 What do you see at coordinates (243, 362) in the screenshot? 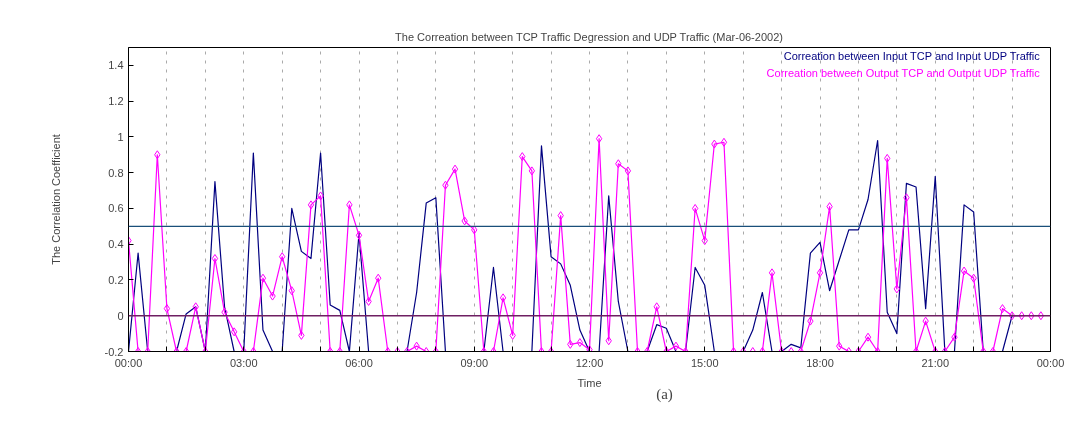
I see `x-tick-label: 03:00` at bounding box center [243, 362].